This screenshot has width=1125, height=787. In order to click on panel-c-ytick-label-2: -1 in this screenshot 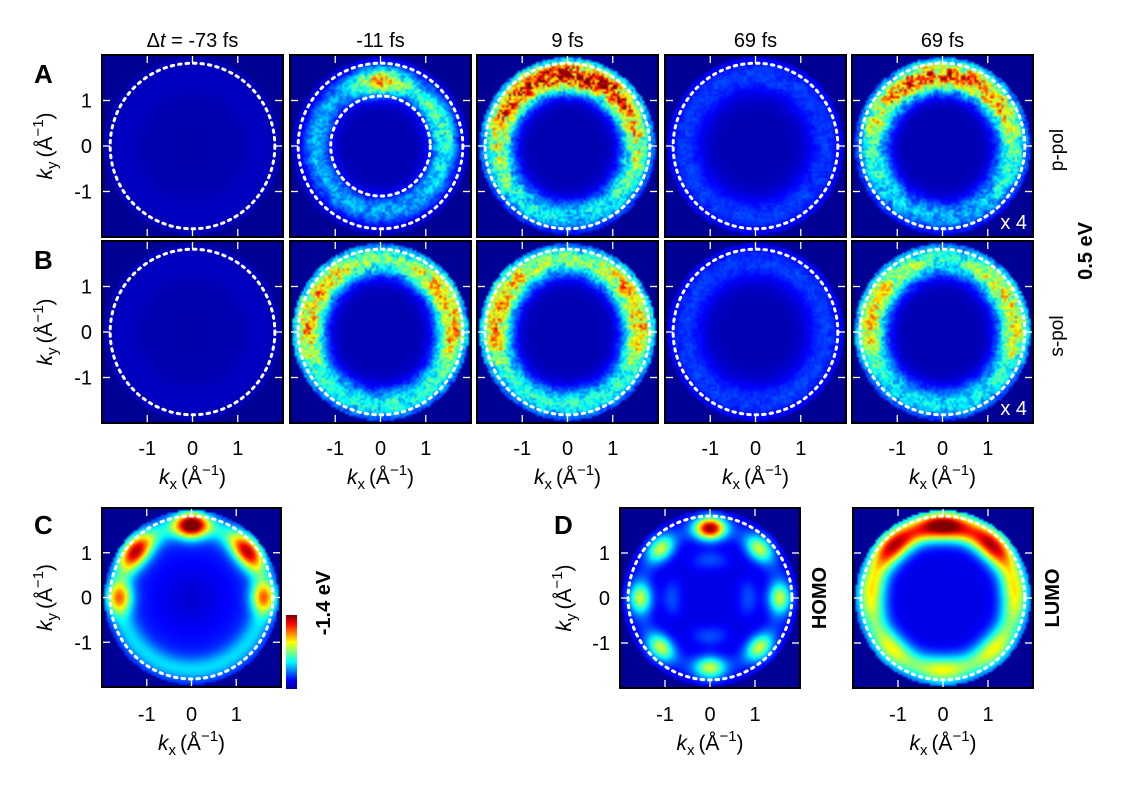, I will do `click(83, 643)`.